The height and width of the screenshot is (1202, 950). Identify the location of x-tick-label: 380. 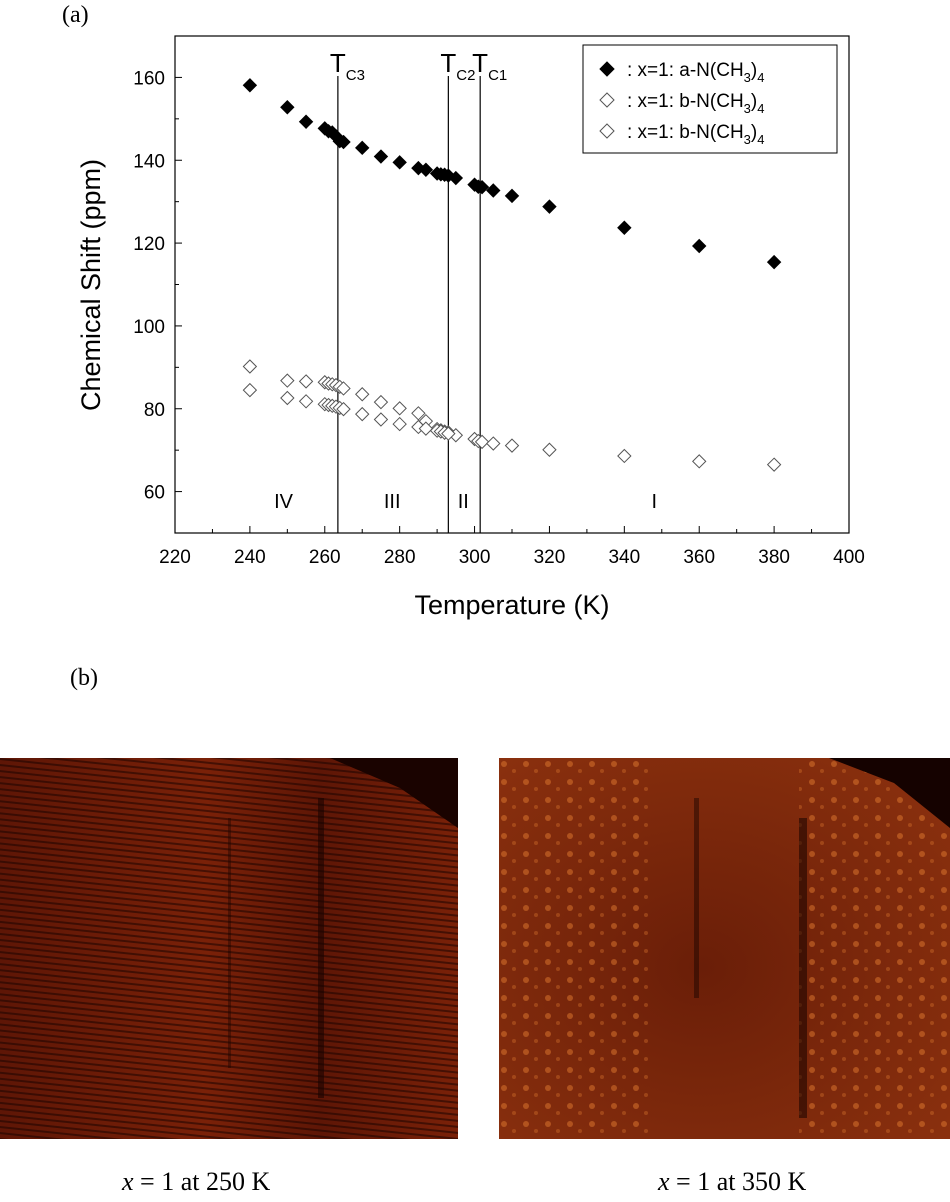
(774, 557).